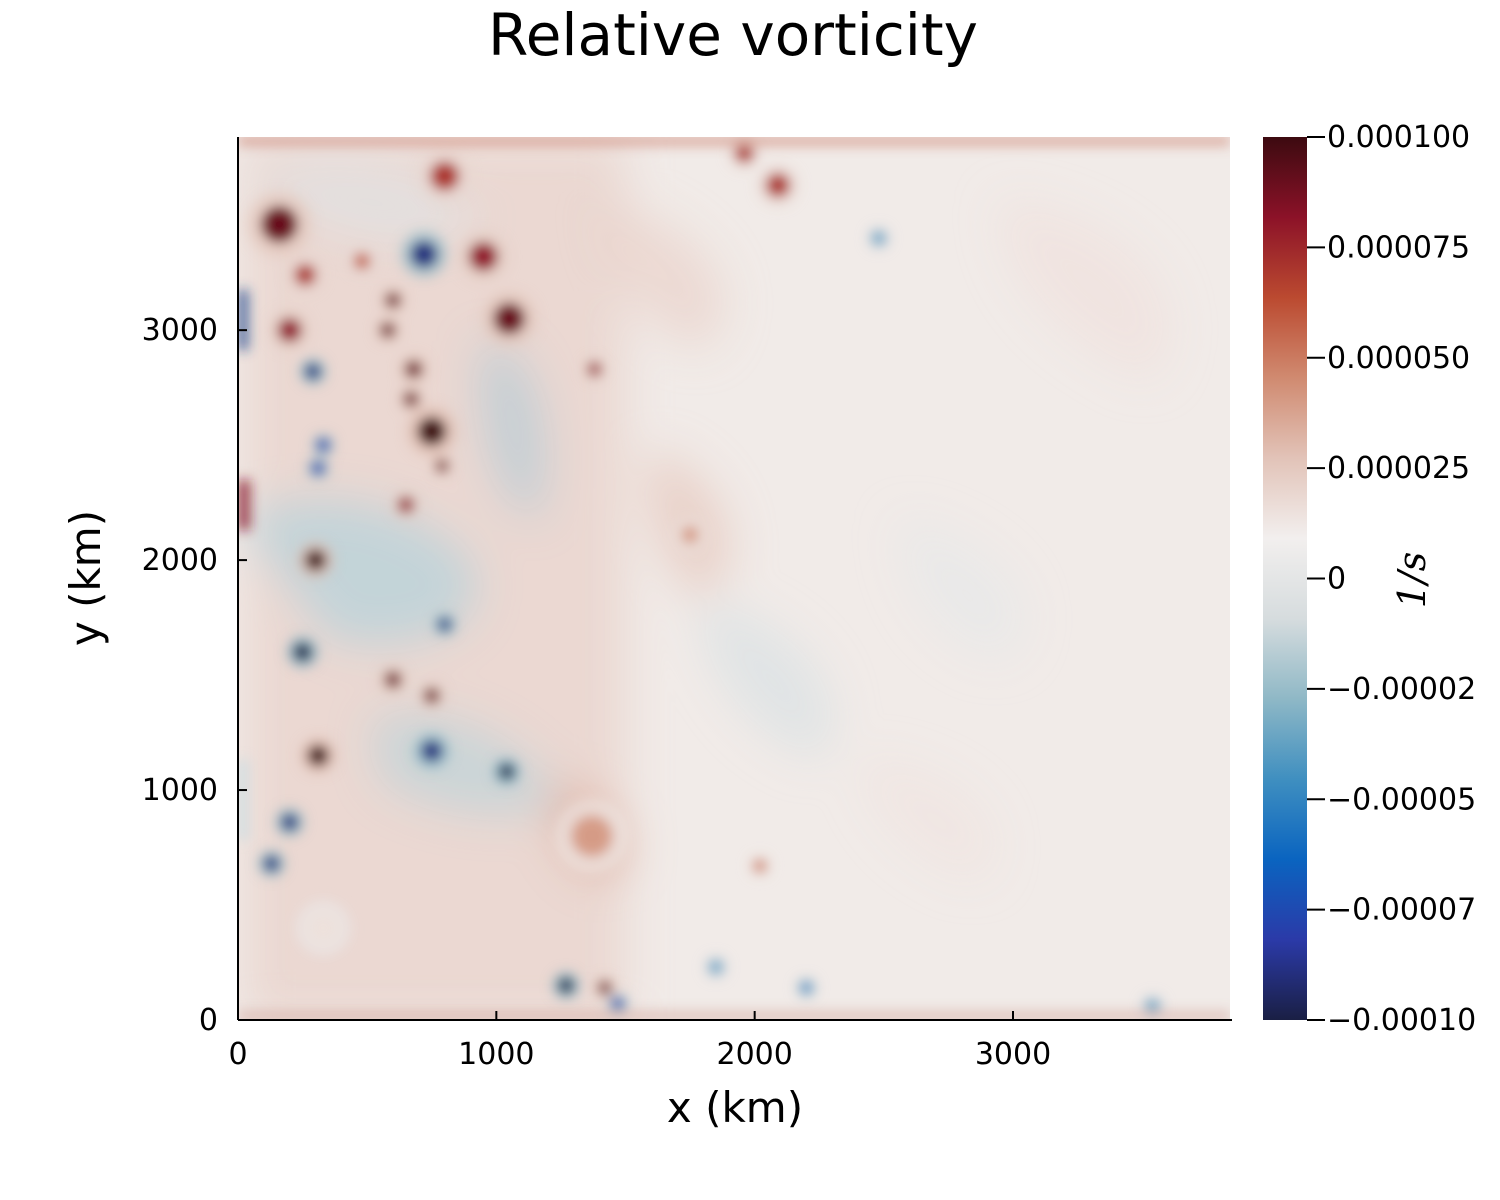 The image size is (1500, 1200). I want to click on colorbar-label: 1/s, so click(1412, 580).